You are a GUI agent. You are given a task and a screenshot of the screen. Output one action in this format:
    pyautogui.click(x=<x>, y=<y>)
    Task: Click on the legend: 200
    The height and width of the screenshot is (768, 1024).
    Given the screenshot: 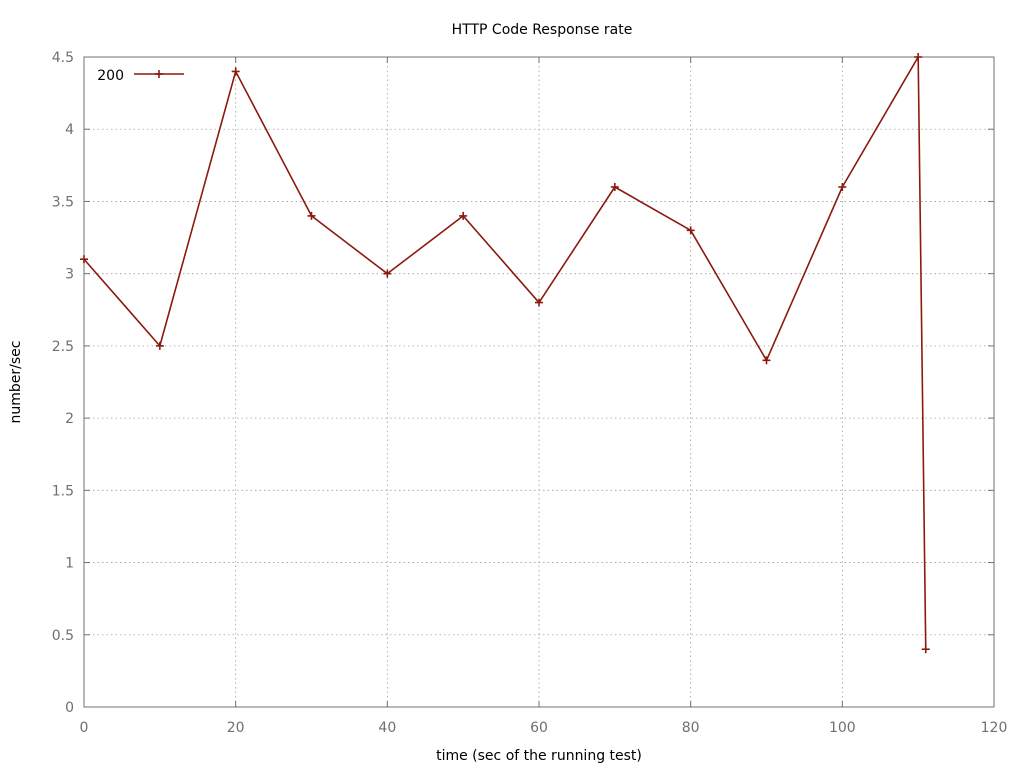 What is the action you would take?
    pyautogui.click(x=140, y=76)
    